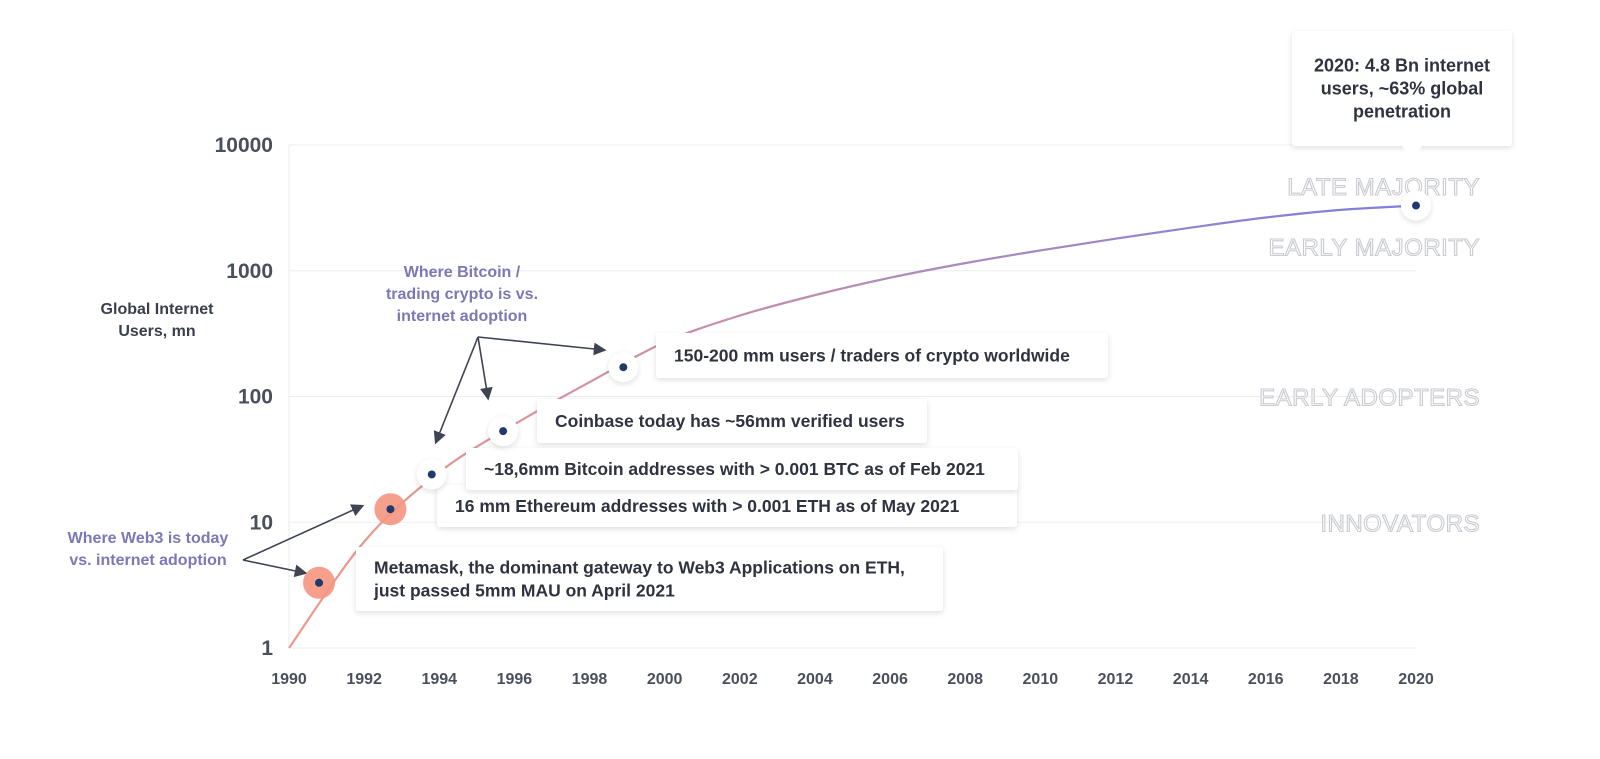  What do you see at coordinates (965, 679) in the screenshot?
I see `x-tick-label: 2008` at bounding box center [965, 679].